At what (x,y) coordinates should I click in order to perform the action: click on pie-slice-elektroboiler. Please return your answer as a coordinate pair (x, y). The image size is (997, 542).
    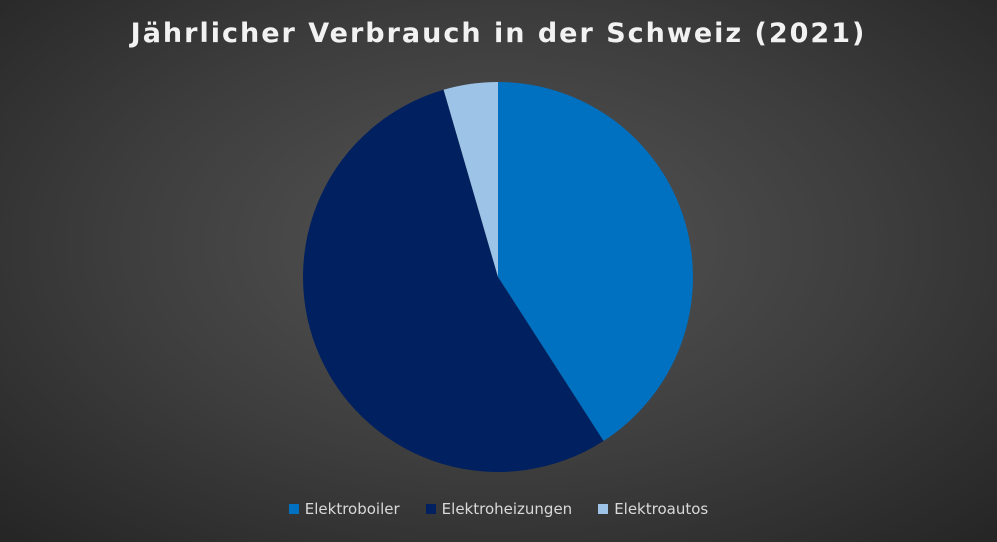
    Looking at the image, I should click on (595, 261).